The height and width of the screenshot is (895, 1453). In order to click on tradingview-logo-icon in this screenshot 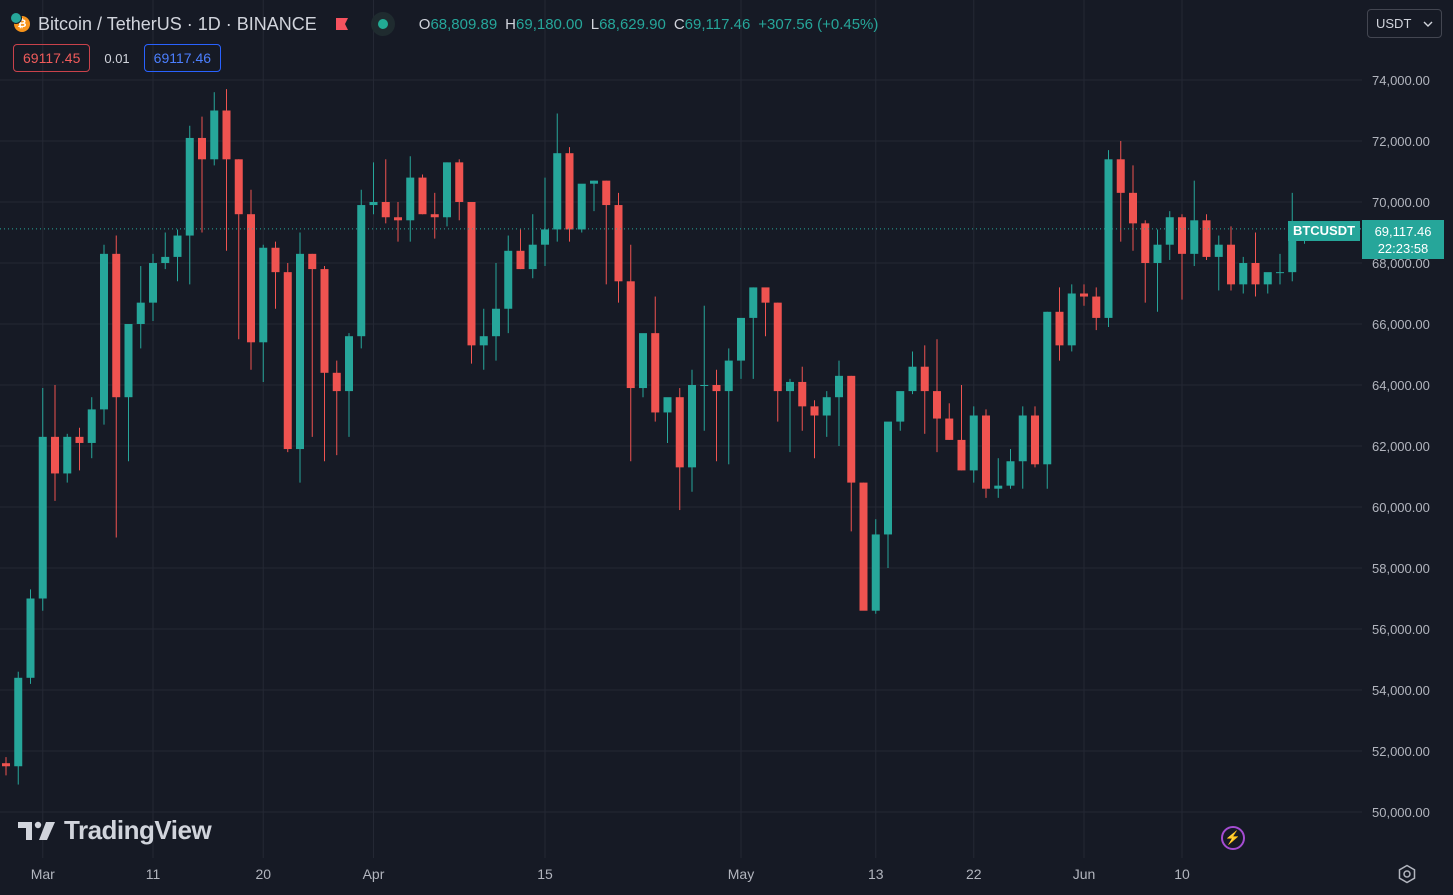, I will do `click(36, 830)`.